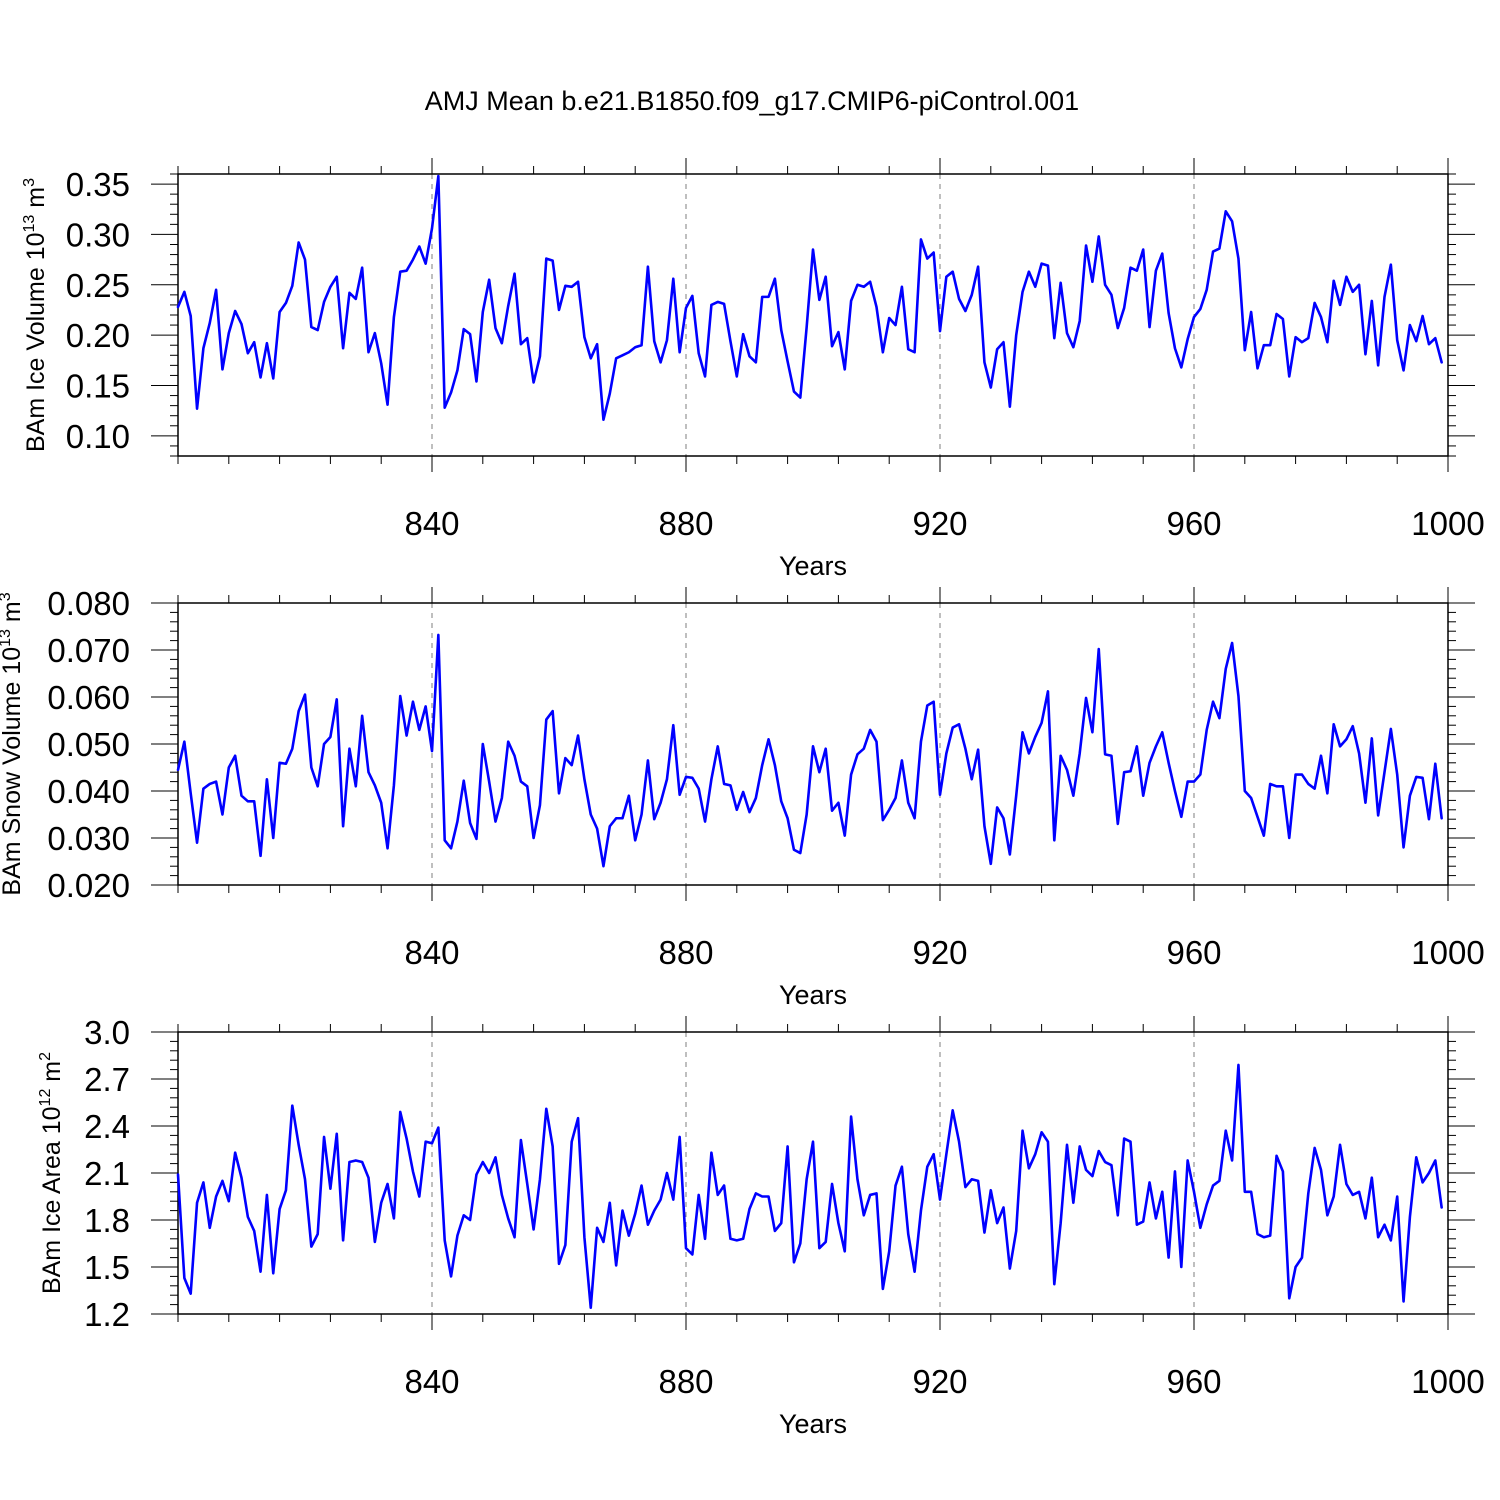 This screenshot has width=1500, height=1500. What do you see at coordinates (88, 603) in the screenshot?
I see `y-tick-label: 0.080` at bounding box center [88, 603].